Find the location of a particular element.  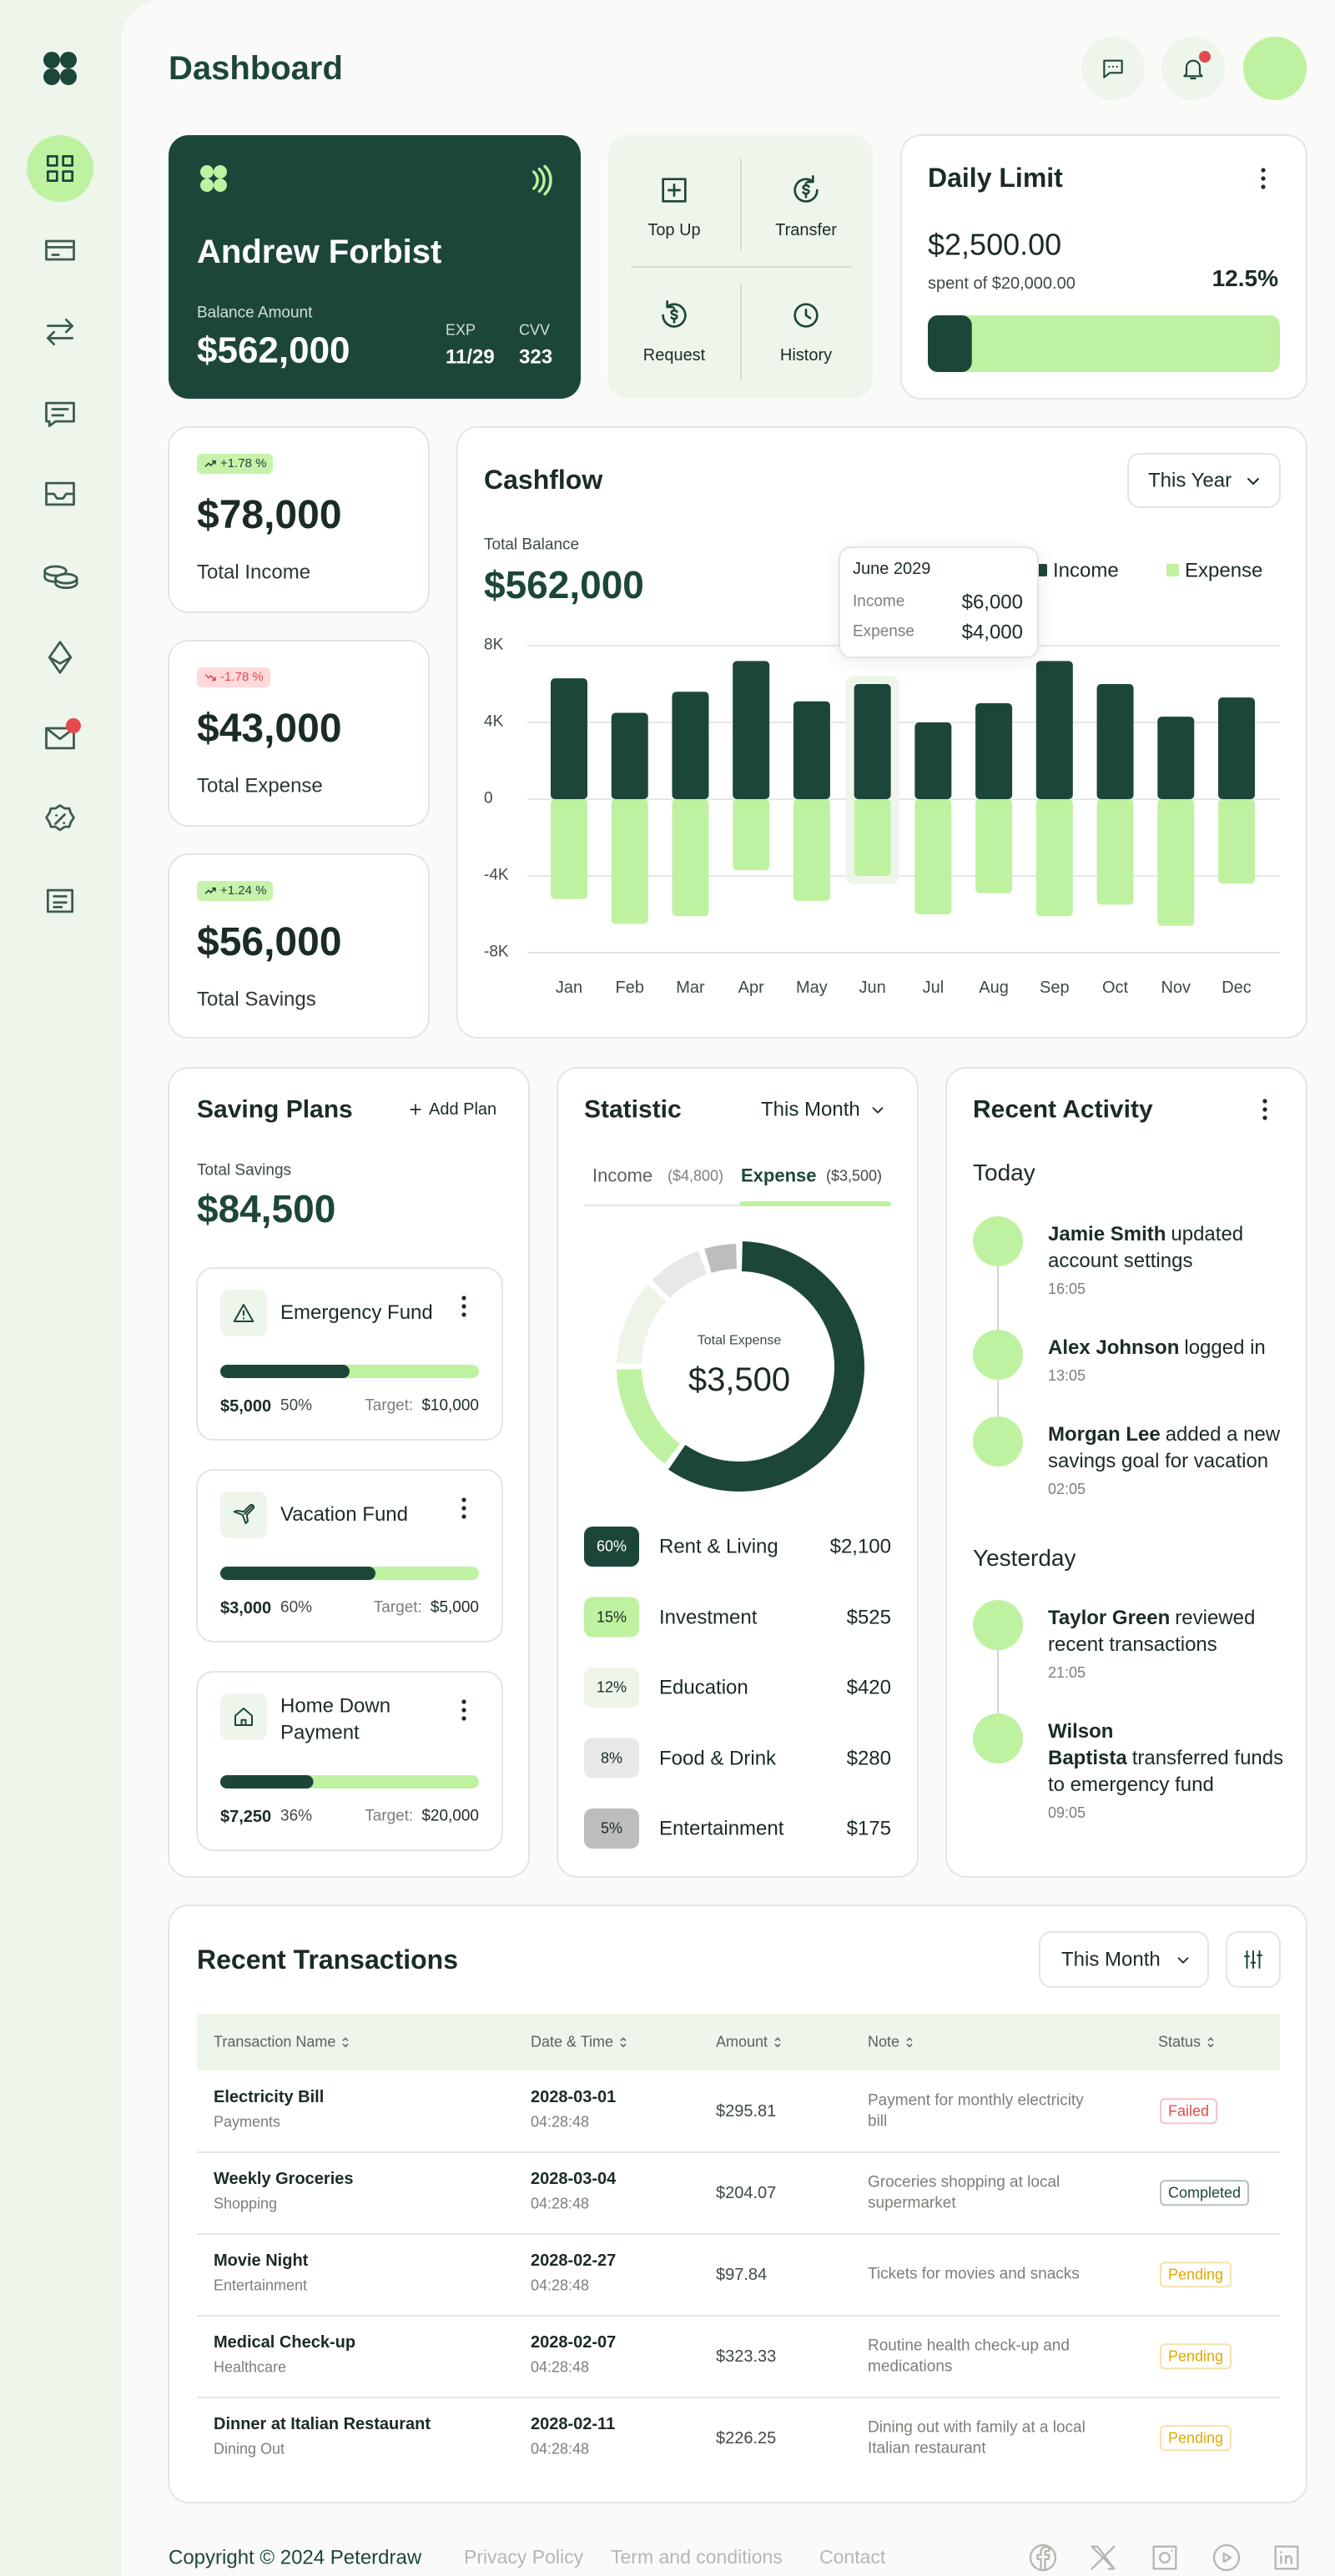

sort-arrows is located at coordinates (623, 2042).